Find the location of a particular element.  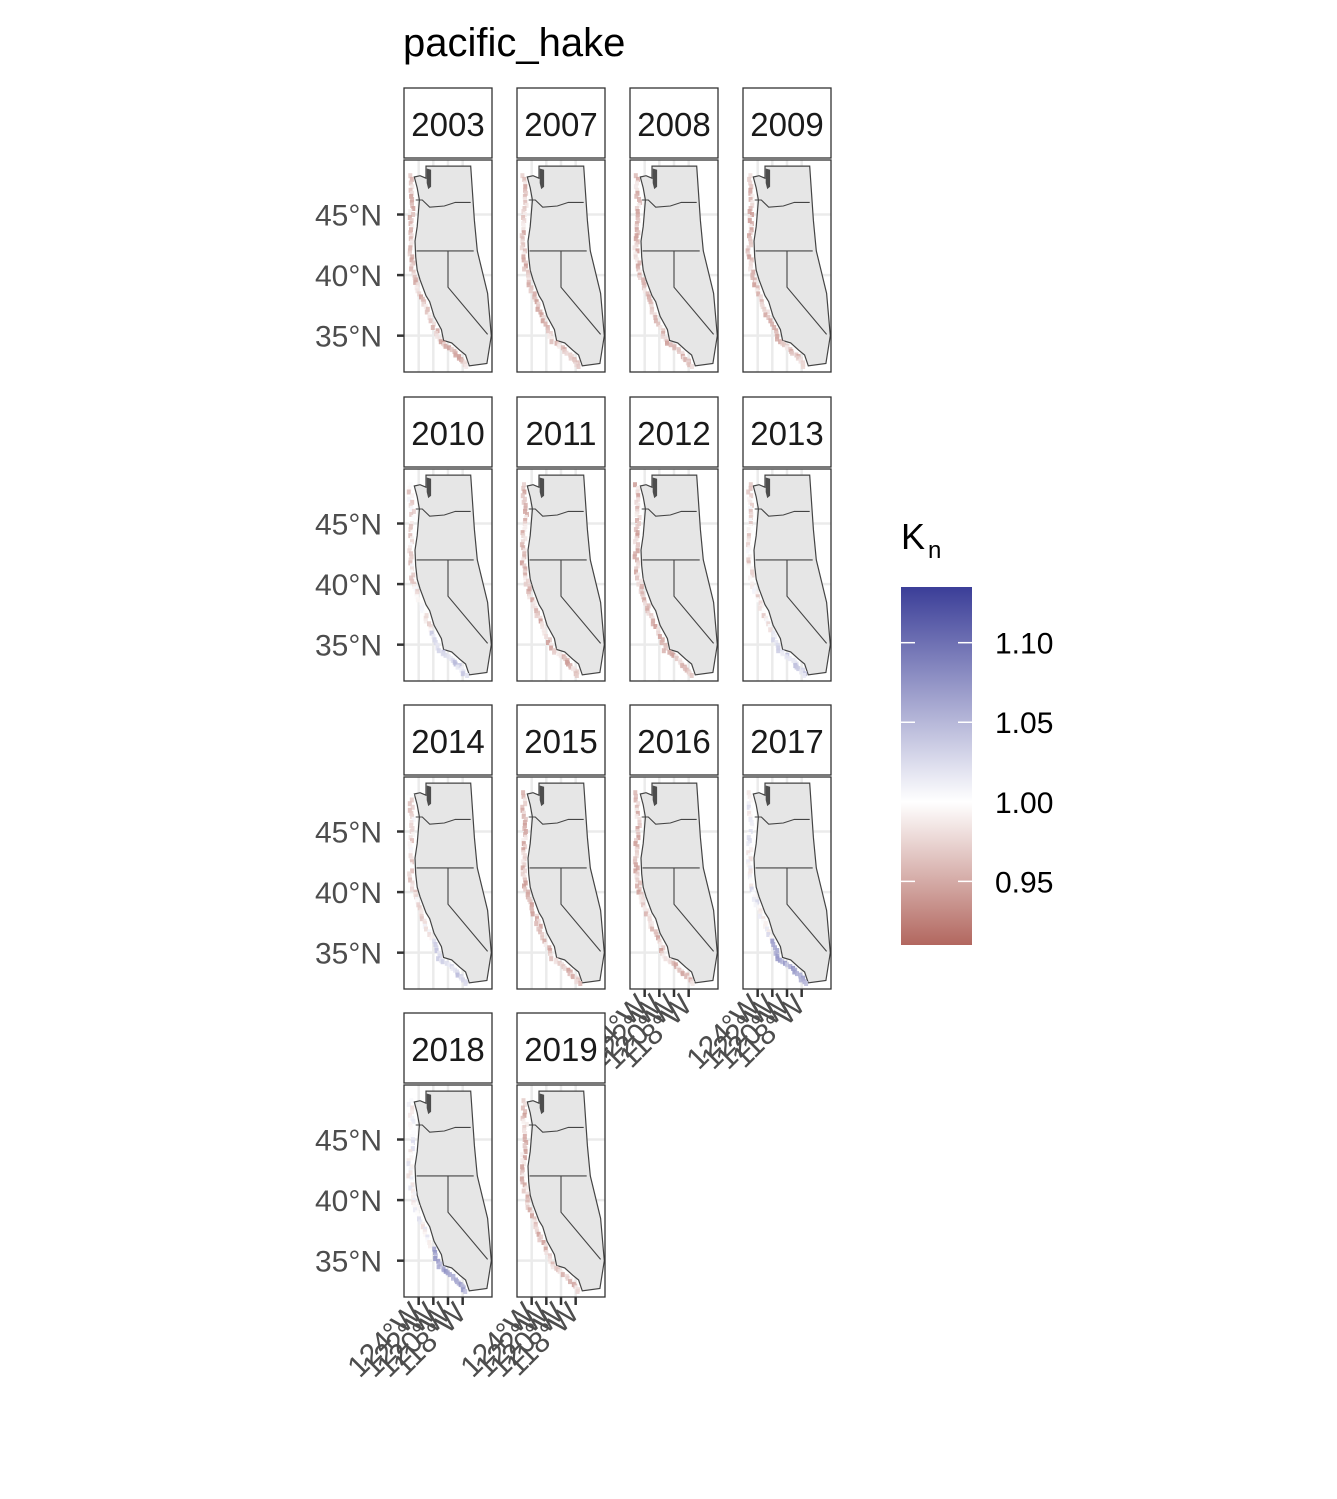

legend-title: K is located at coordinates (913, 536).